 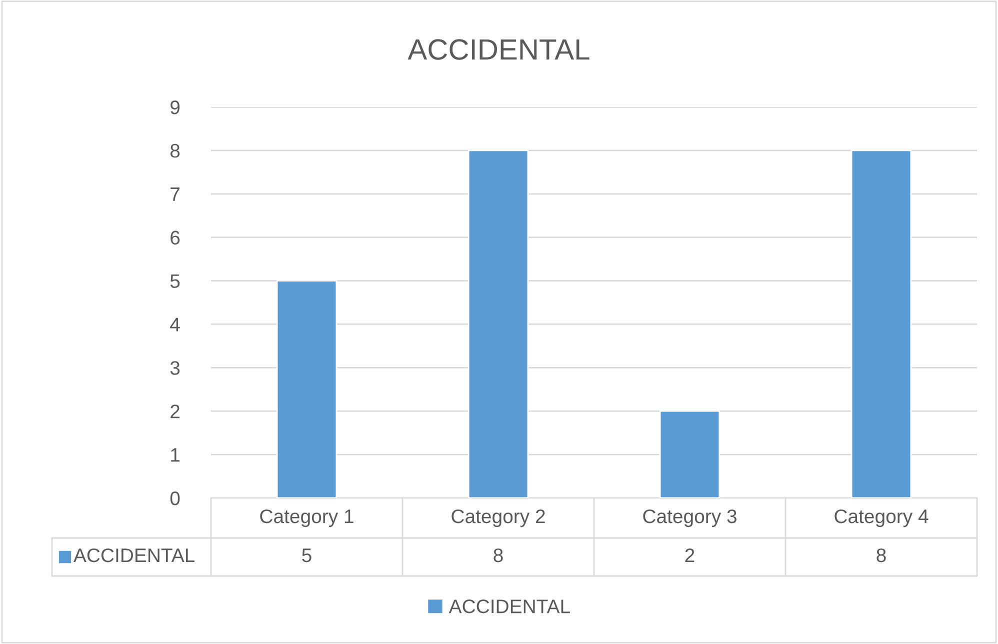 What do you see at coordinates (175, 194) in the screenshot?
I see `y-tick-label: 7` at bounding box center [175, 194].